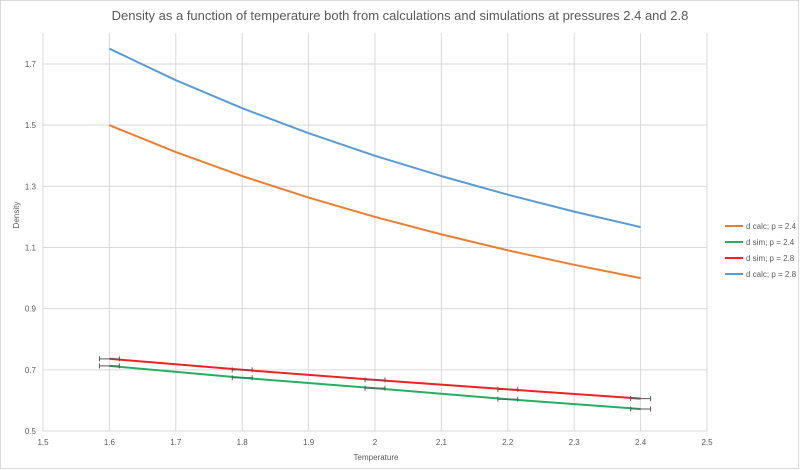  I want to click on y-tick-label: 0.9, so click(31, 309).